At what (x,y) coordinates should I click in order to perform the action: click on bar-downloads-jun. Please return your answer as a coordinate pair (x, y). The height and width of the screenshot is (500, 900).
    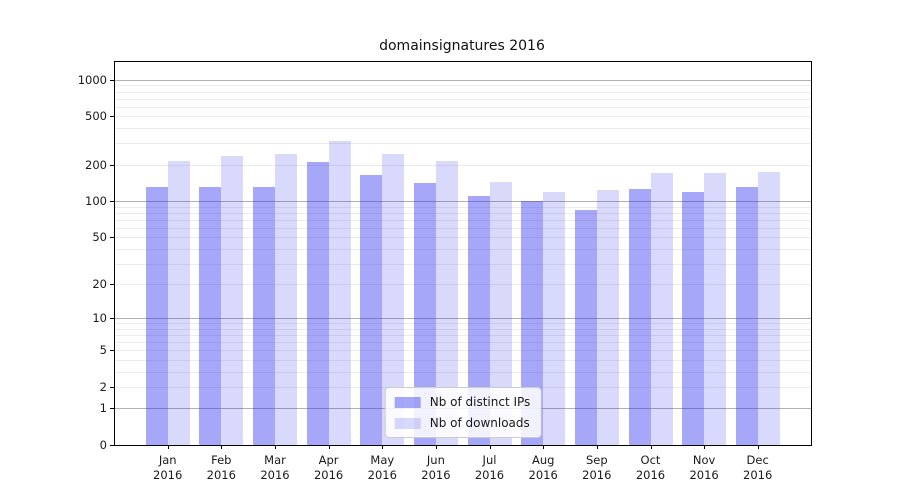
    Looking at the image, I should click on (446, 302).